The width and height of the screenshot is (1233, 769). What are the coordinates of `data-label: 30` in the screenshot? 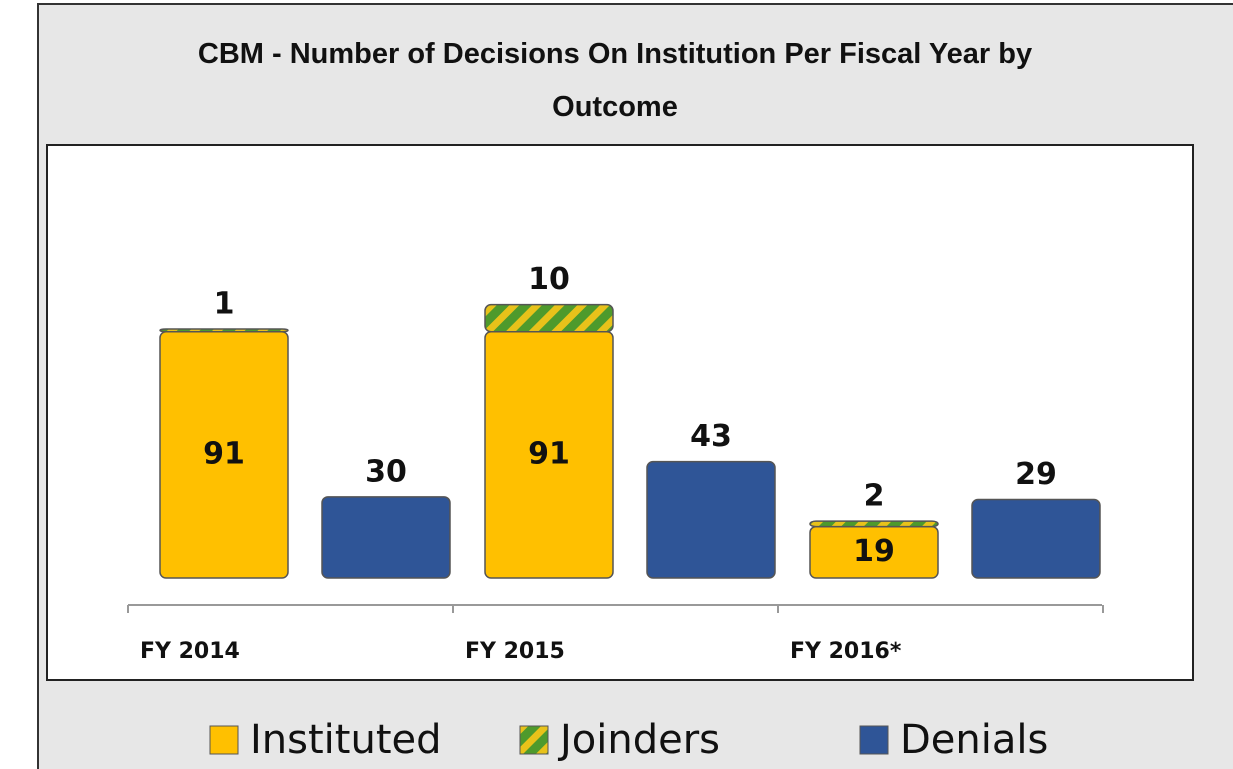 It's located at (386, 471).